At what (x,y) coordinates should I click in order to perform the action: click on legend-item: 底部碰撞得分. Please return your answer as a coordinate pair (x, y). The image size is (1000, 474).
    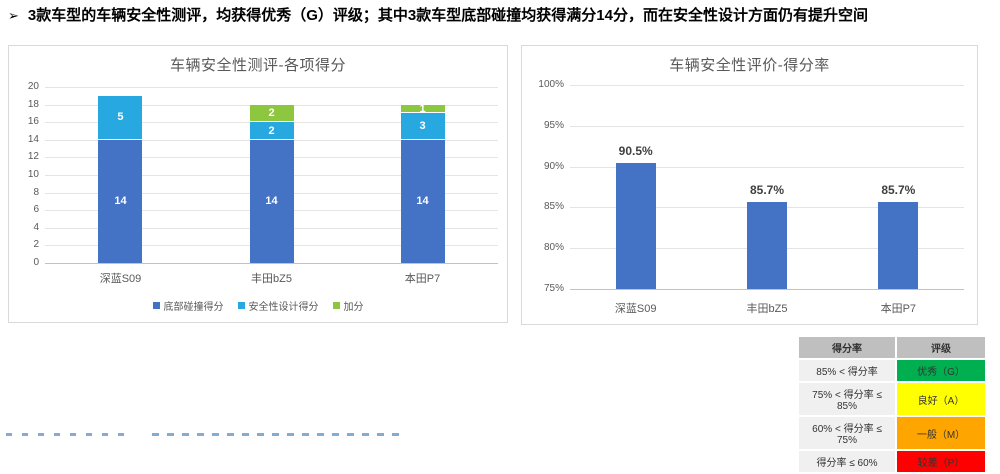
    Looking at the image, I should click on (188, 305).